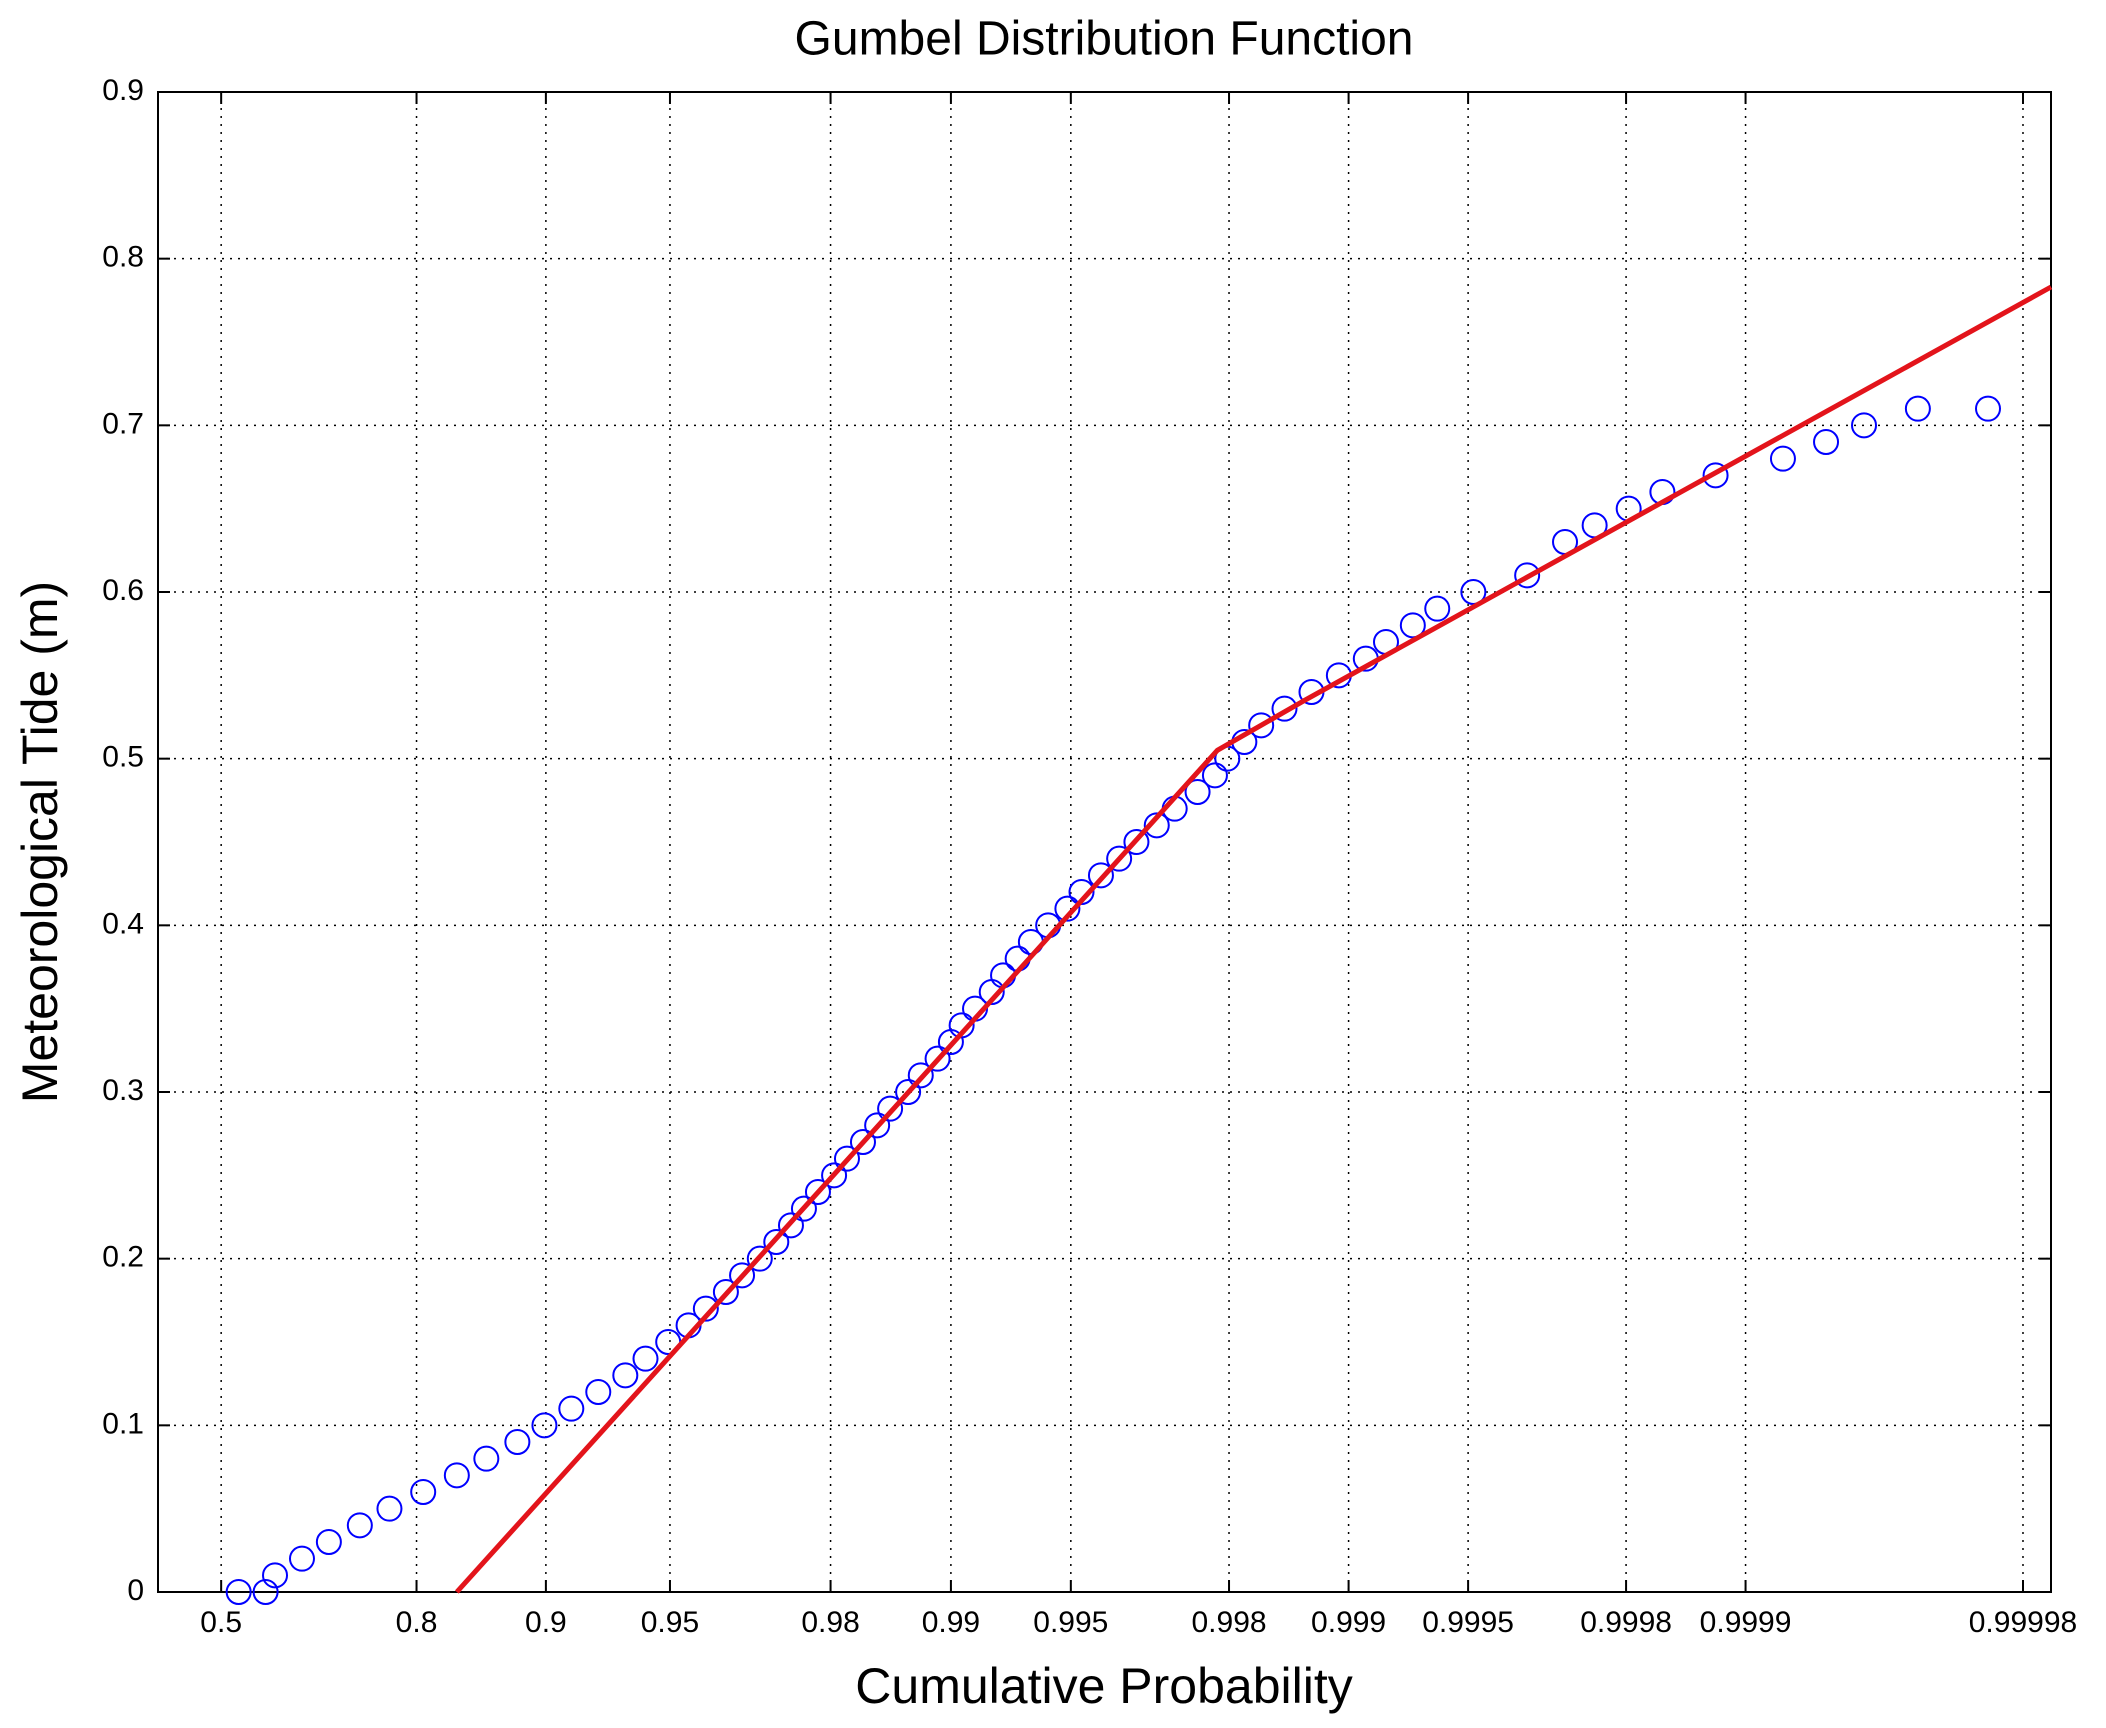 This screenshot has height=1728, width=2106. I want to click on chart-title: Gumbel Distribution Function, so click(1104, 39).